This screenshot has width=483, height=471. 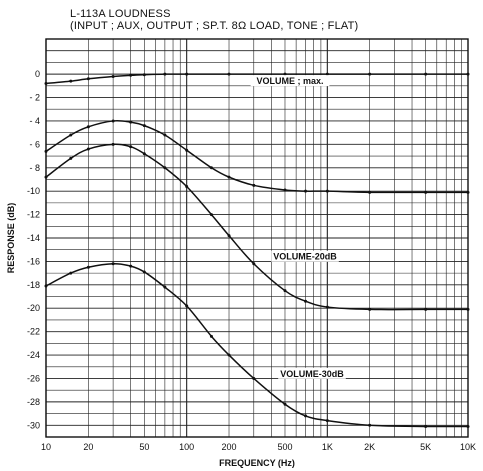 What do you see at coordinates (33, 425) in the screenshot?
I see `y-tick-label: -30` at bounding box center [33, 425].